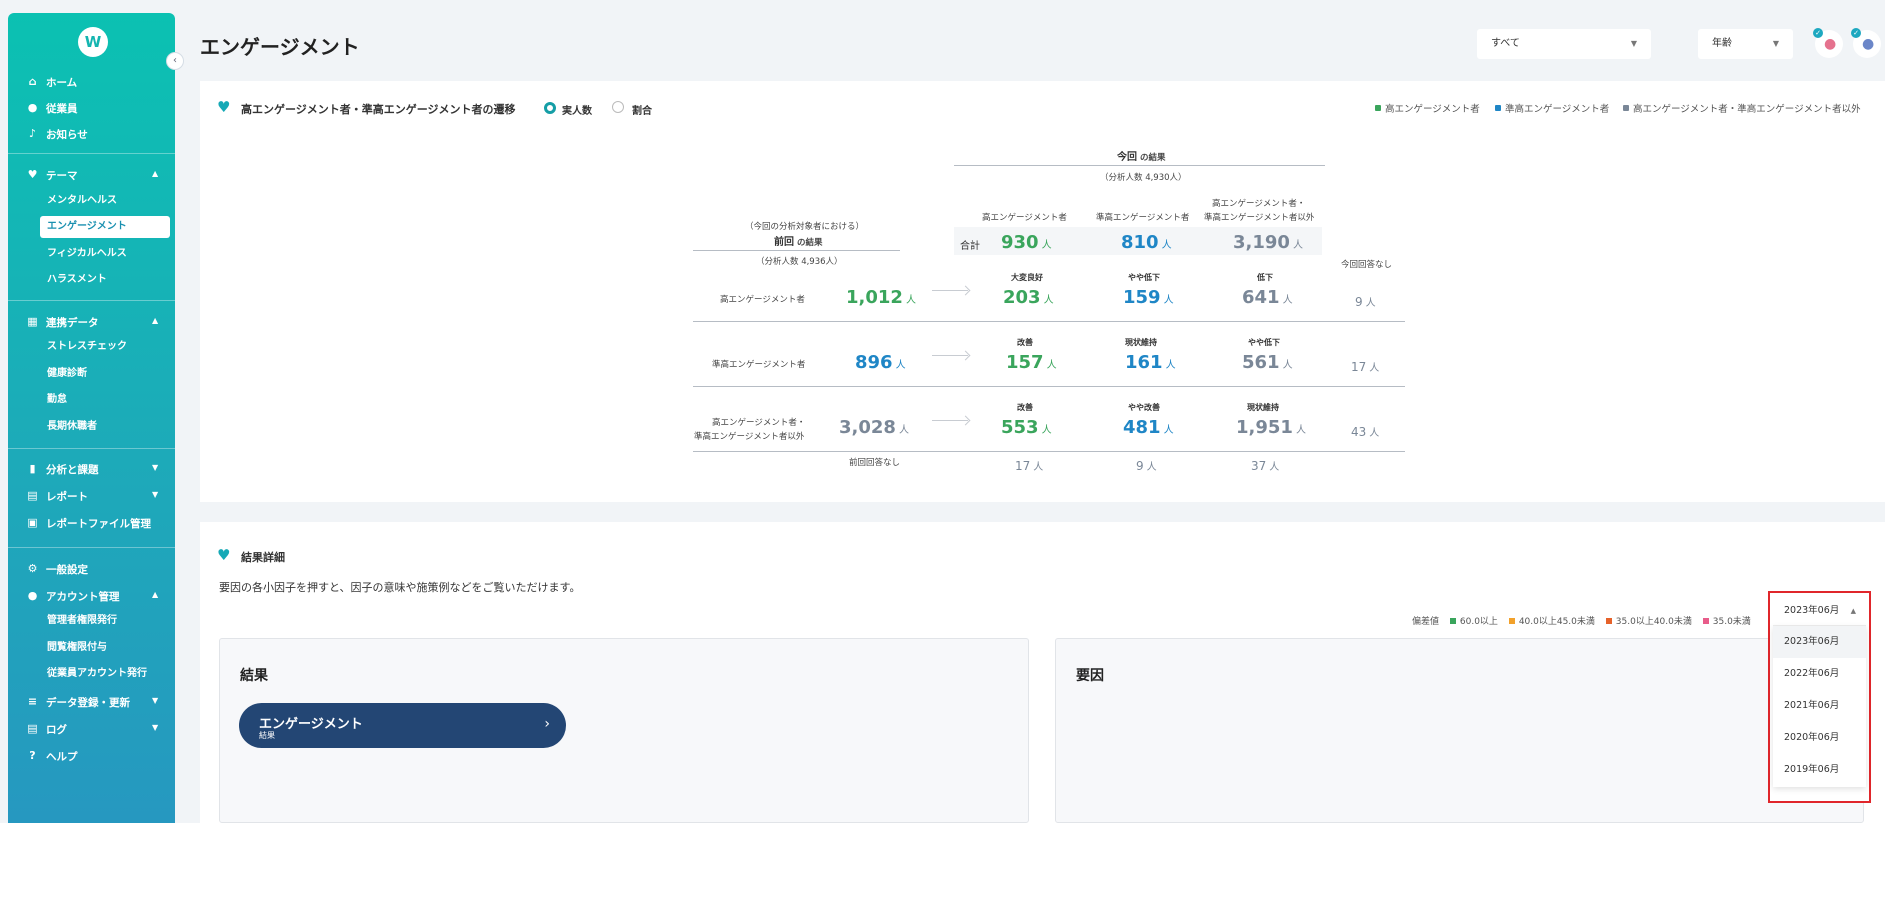  I want to click on file-icon: ▣, so click(32, 522).